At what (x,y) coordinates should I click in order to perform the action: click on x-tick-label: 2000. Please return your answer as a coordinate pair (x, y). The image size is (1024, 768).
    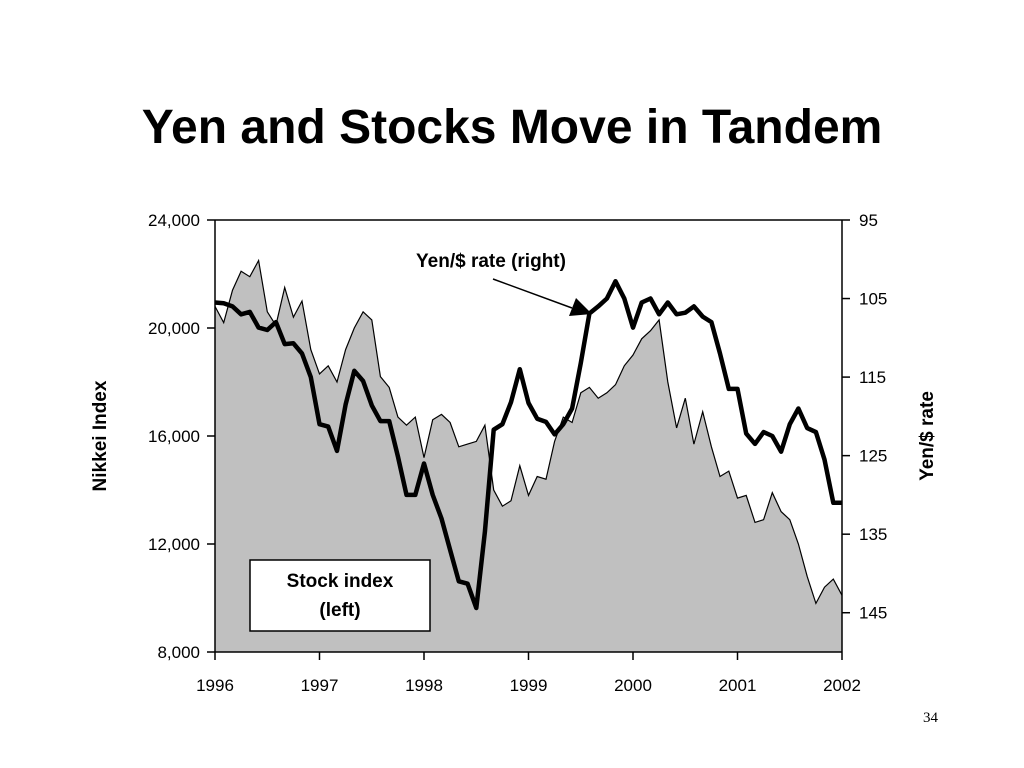
    Looking at the image, I should click on (633, 685).